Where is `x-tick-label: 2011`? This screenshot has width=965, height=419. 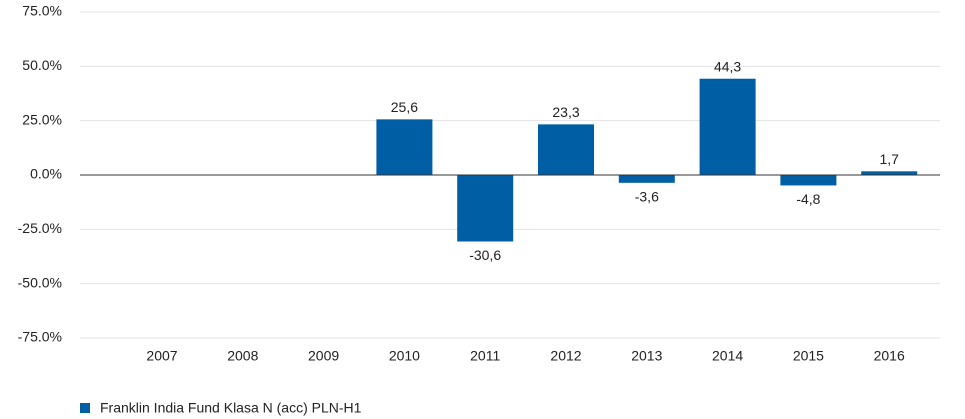
x-tick-label: 2011 is located at coordinates (485, 356).